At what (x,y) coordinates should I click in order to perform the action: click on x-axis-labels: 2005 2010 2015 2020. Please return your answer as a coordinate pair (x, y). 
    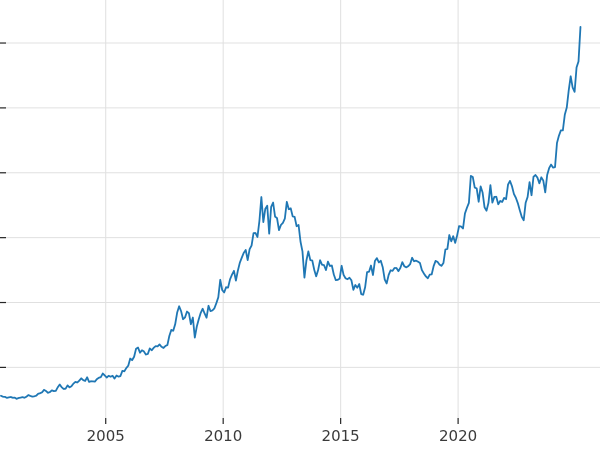
    Looking at the image, I should click on (282, 436).